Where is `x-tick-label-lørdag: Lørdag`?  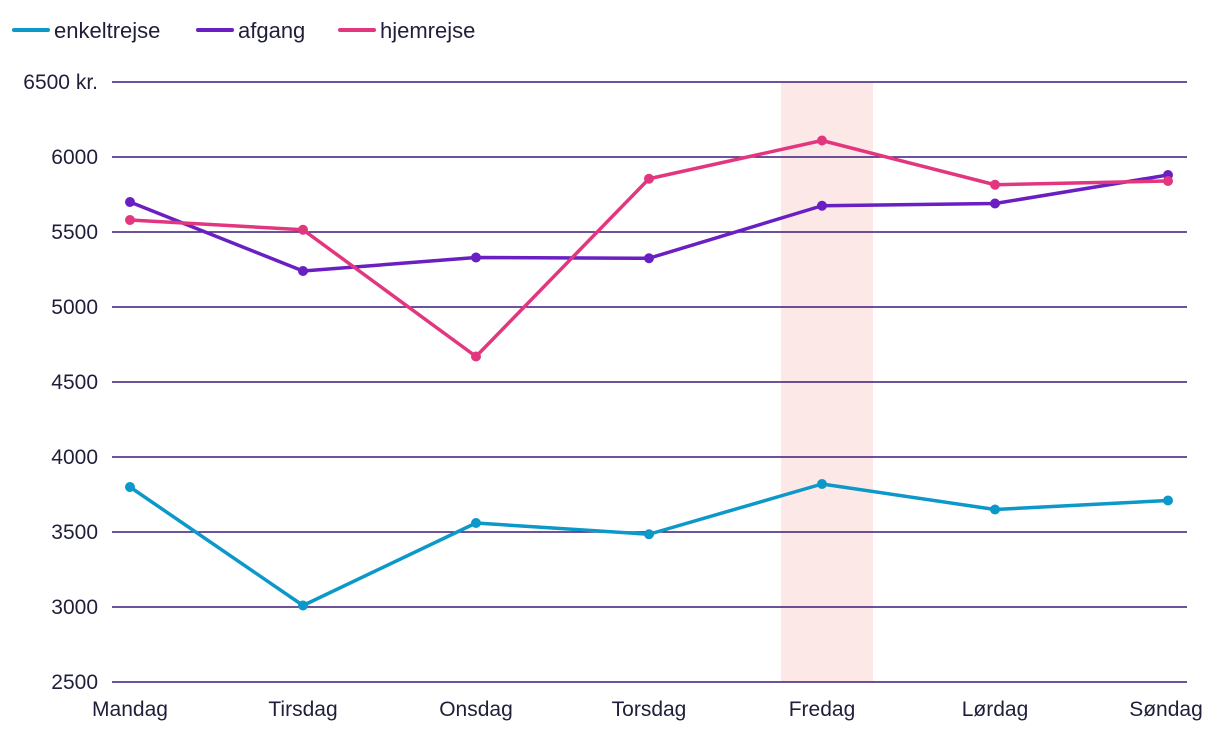 x-tick-label-lørdag: Lørdag is located at coordinates (995, 709).